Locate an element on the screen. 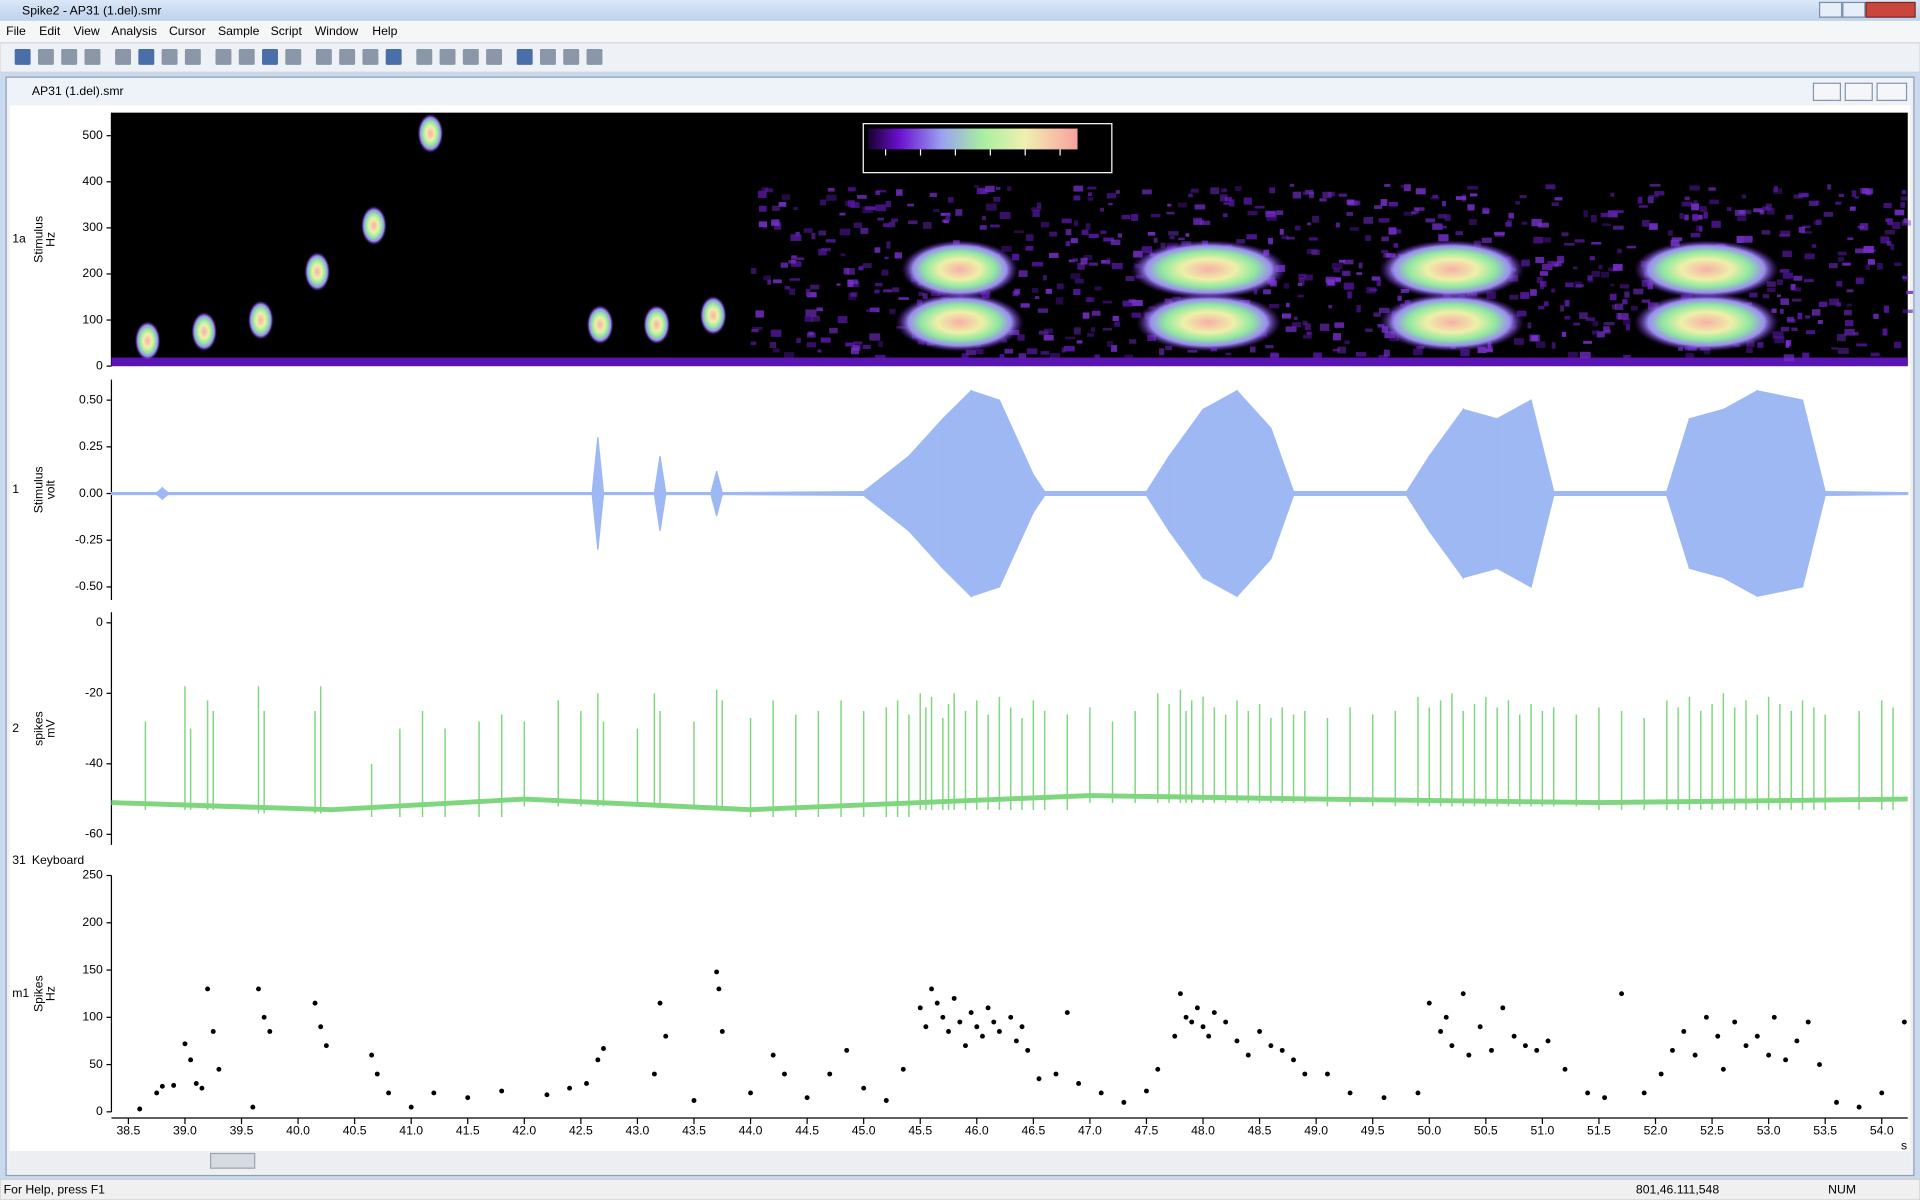 The width and height of the screenshot is (1920, 1200). menu-item: Script is located at coordinates (287, 31).